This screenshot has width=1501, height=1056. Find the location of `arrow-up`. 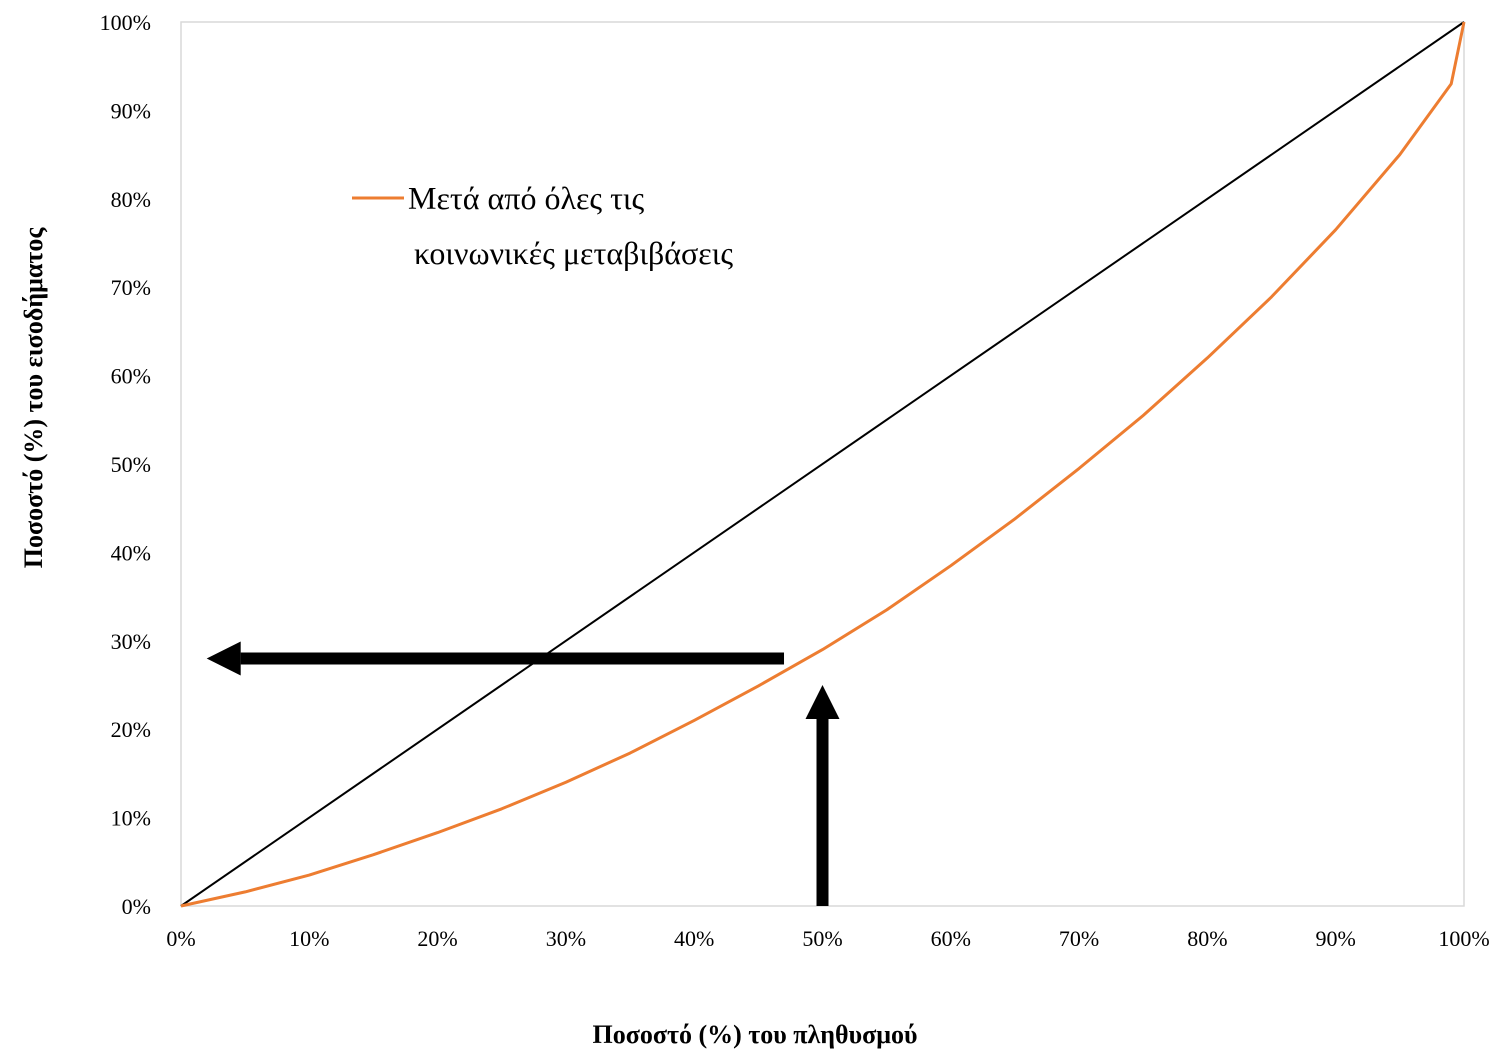

arrow-up is located at coordinates (822, 795).